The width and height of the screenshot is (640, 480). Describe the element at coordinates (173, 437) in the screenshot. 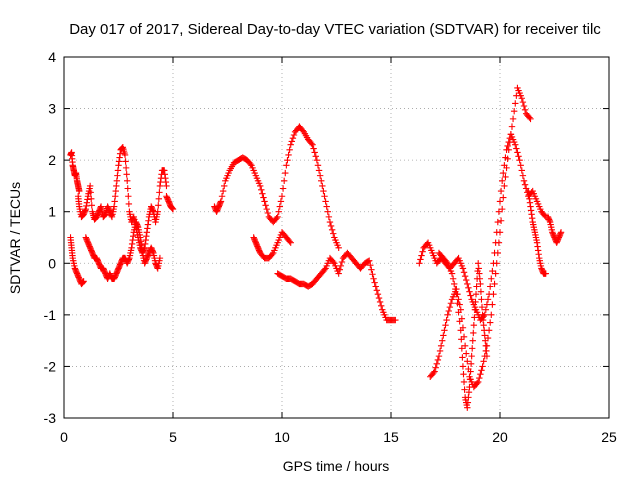

I see `x-tick-label: 5` at that location.